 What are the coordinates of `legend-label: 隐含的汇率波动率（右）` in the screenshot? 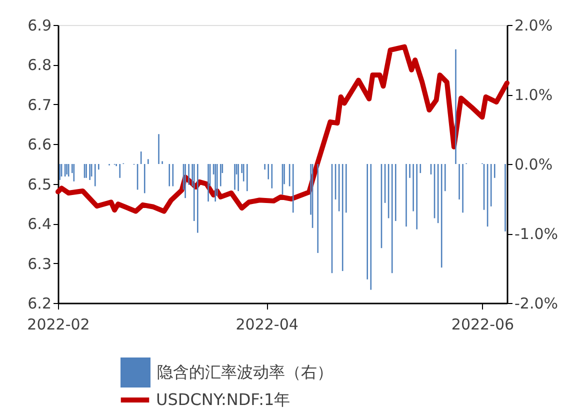 It's located at (245, 372).